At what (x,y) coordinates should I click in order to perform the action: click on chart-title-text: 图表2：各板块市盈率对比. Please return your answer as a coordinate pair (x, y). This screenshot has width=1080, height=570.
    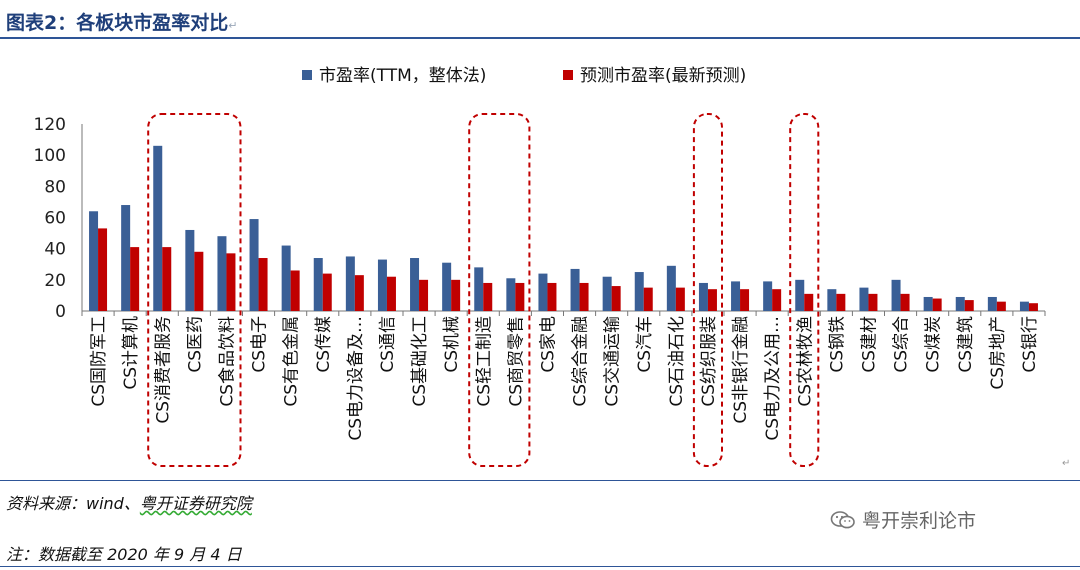
    Looking at the image, I should click on (117, 23).